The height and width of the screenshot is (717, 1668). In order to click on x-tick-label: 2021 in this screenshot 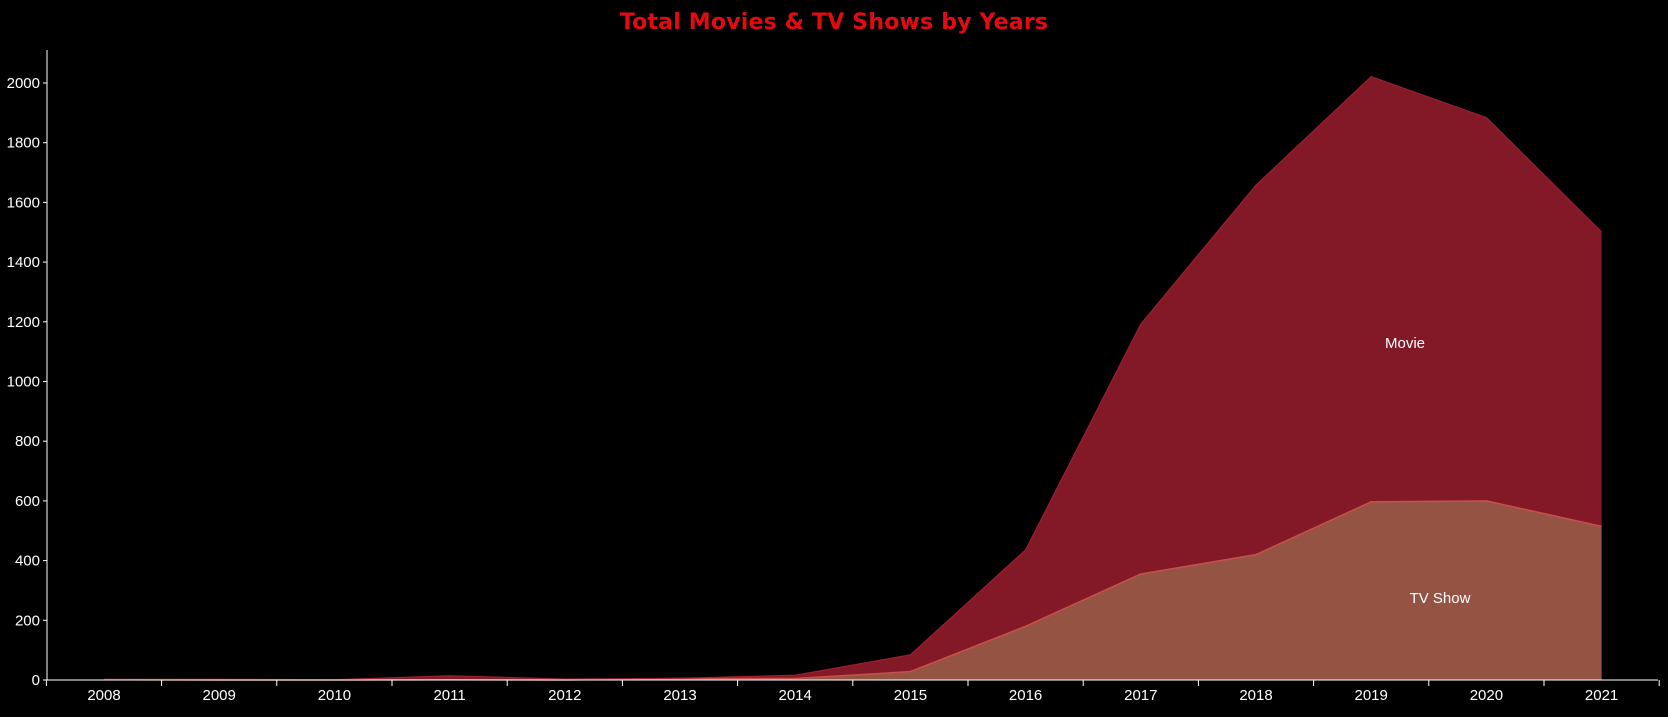, I will do `click(1601, 695)`.